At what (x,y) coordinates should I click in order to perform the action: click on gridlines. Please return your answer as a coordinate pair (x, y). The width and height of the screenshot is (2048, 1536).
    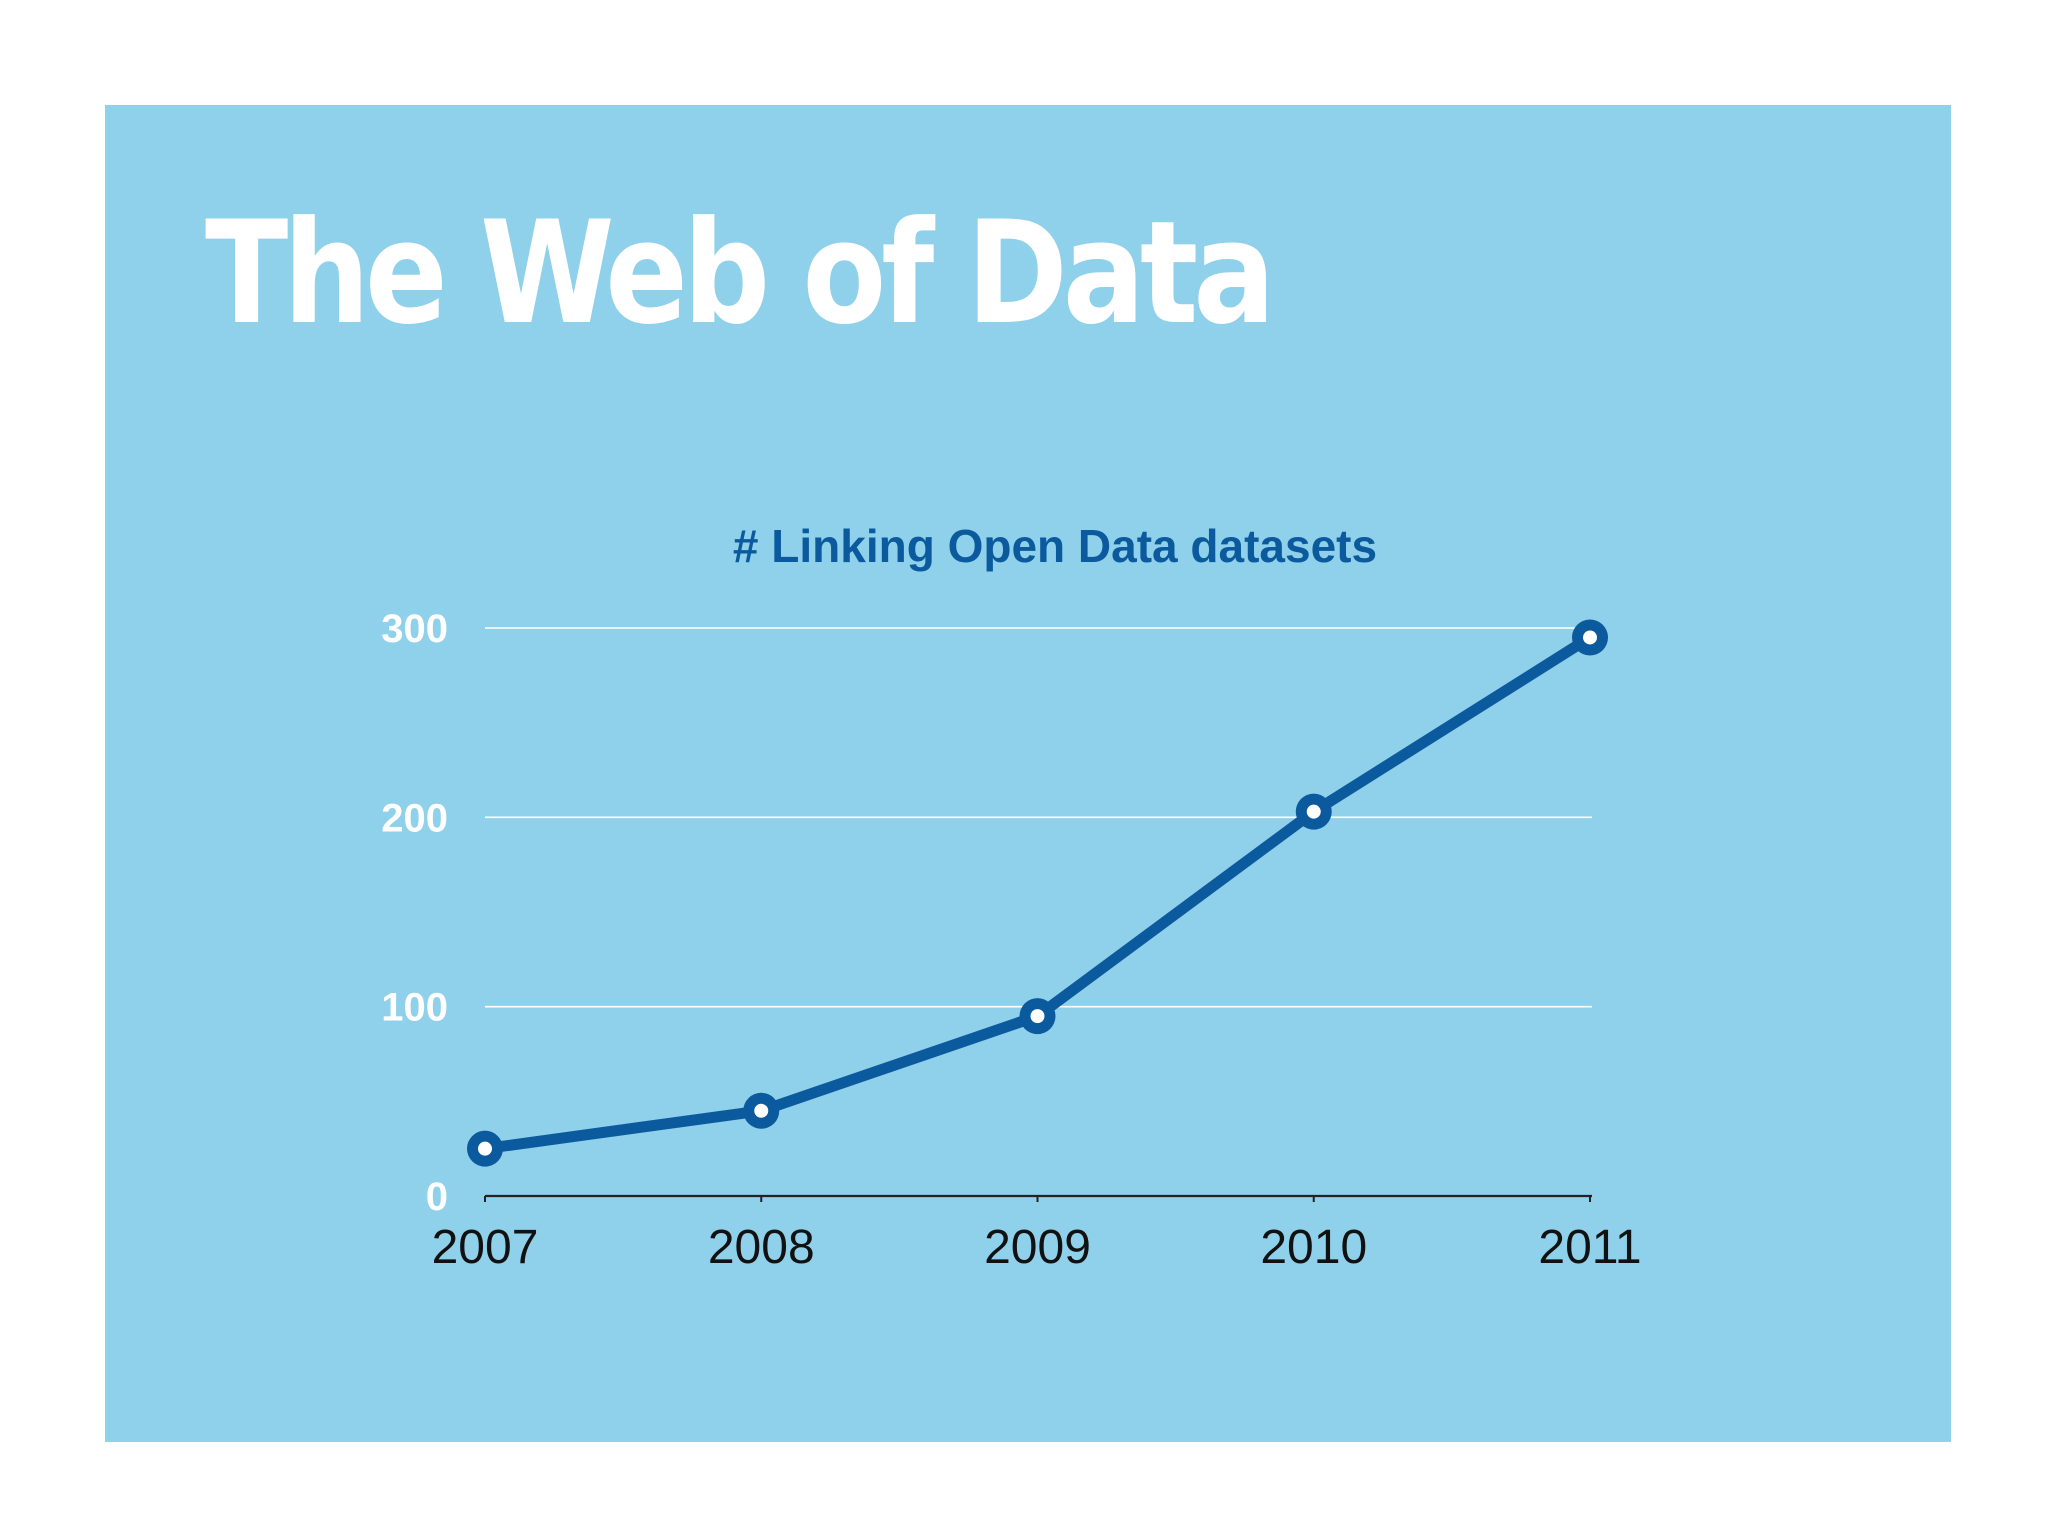
    Looking at the image, I should click on (1038, 817).